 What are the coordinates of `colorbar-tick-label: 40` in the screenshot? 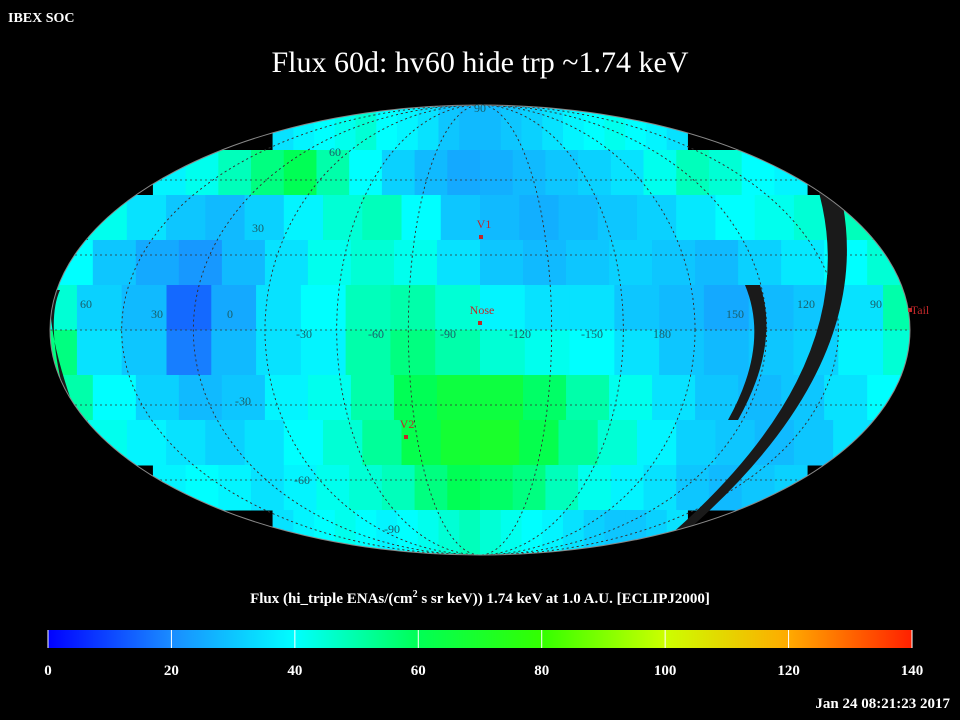 It's located at (294, 671).